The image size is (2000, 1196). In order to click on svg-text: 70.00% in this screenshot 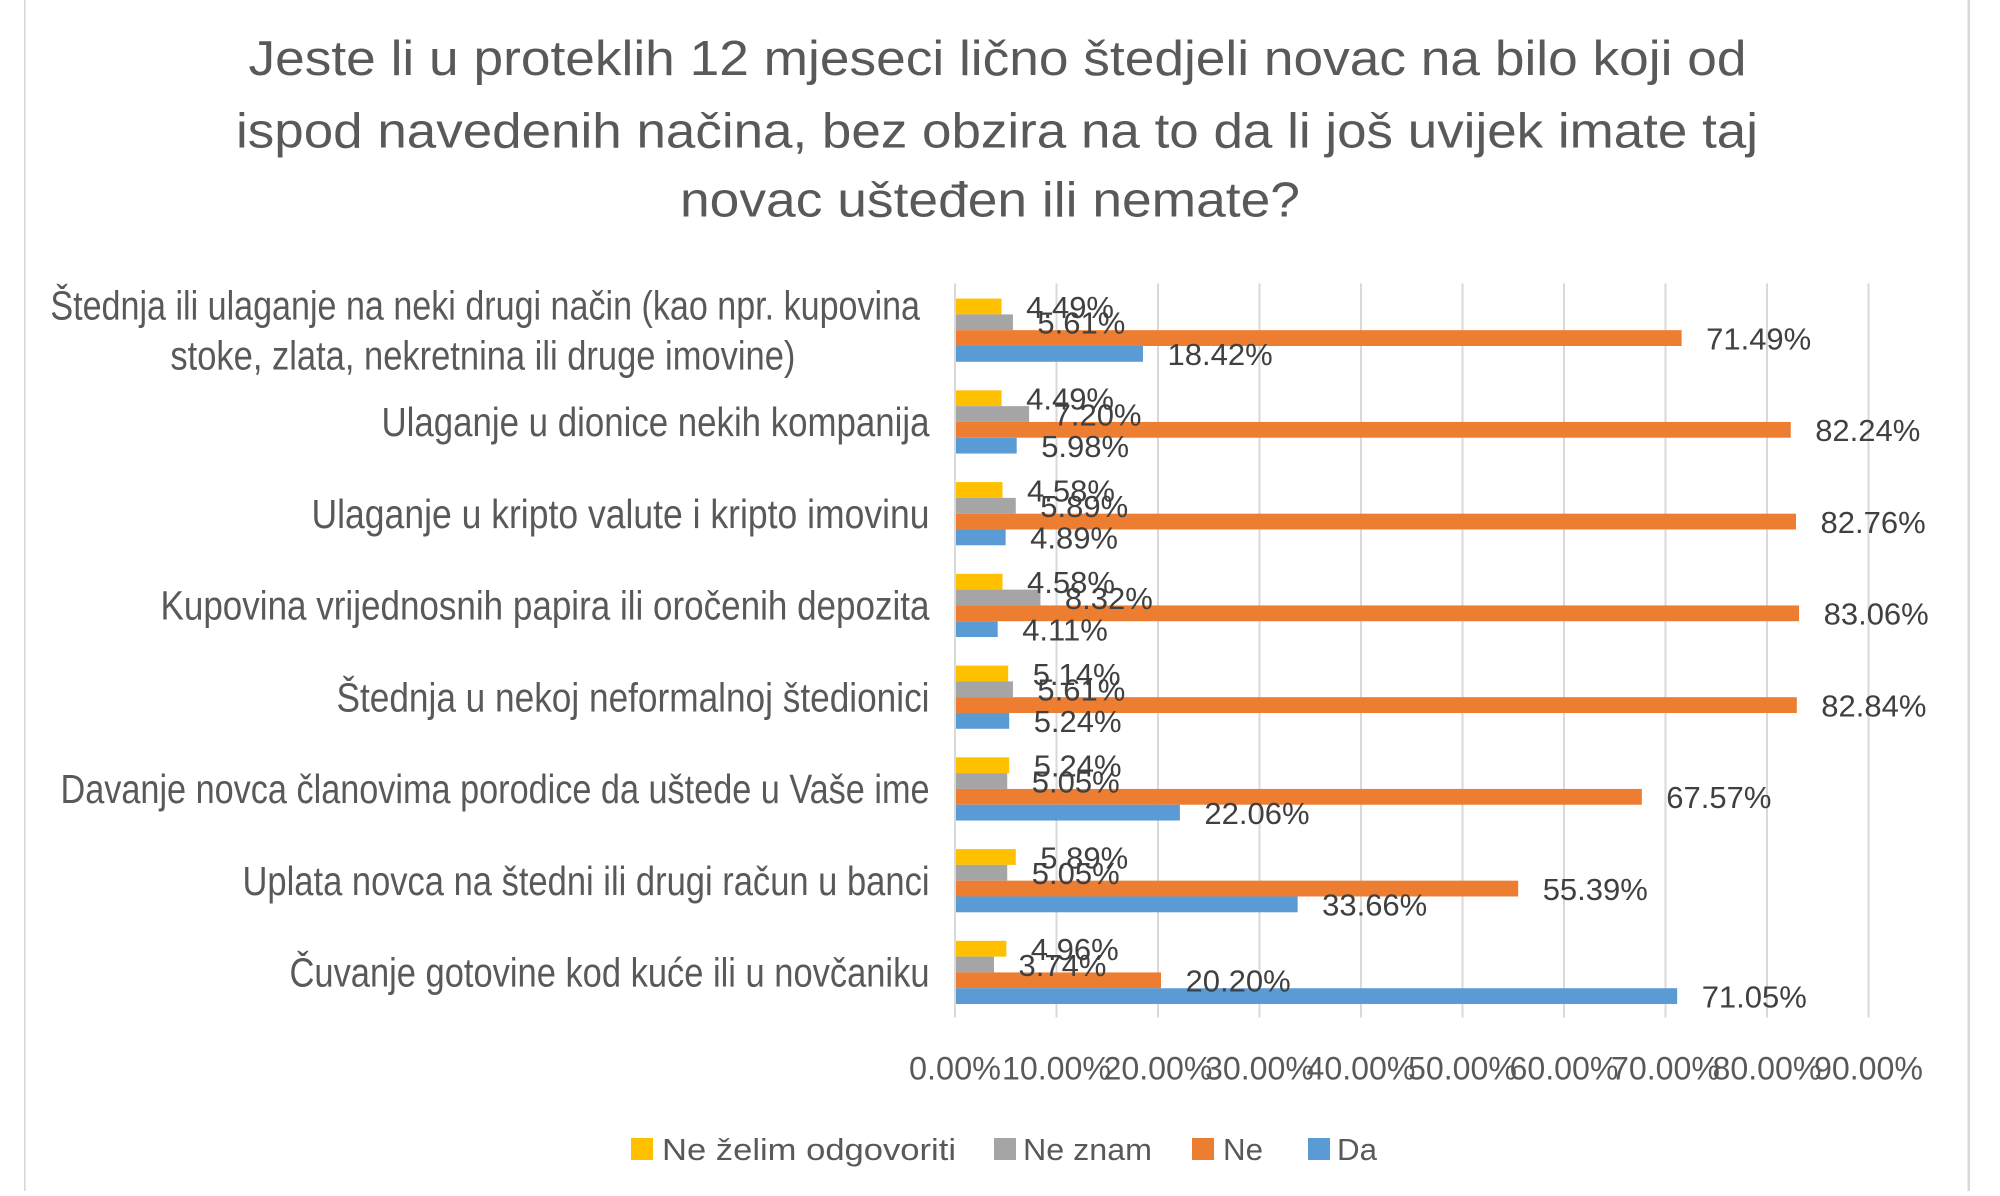, I will do `click(1665, 1069)`.